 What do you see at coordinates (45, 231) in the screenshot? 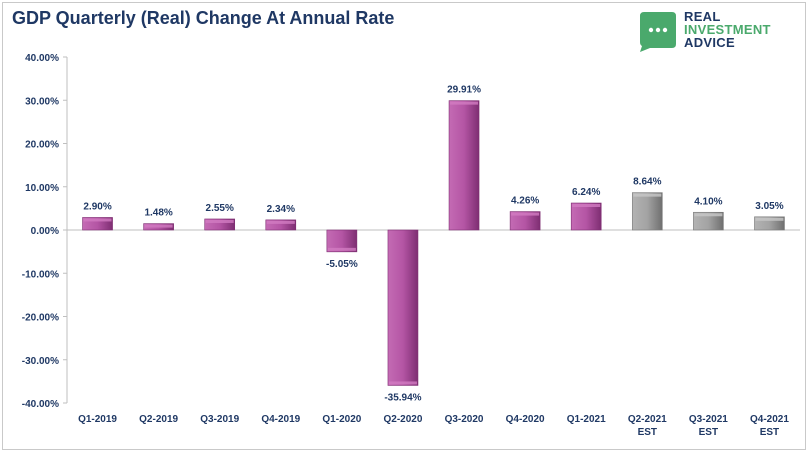
I see `y-tick-label: 0.00%` at bounding box center [45, 231].